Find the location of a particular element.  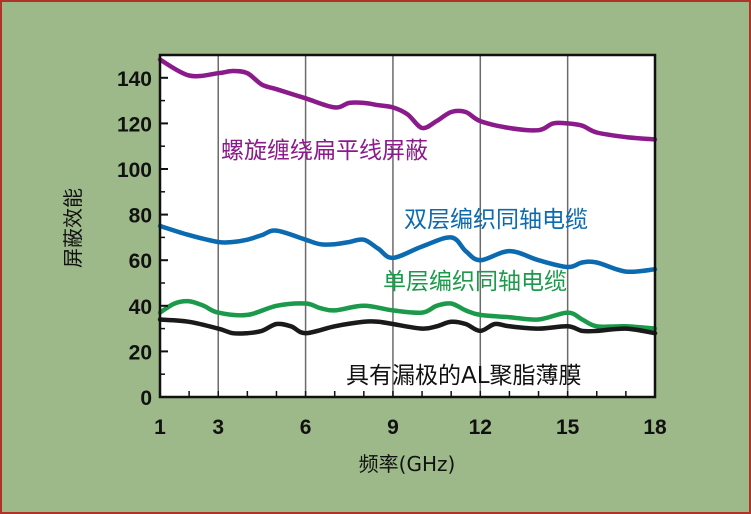

y-tick-label: 60 is located at coordinates (140, 261).